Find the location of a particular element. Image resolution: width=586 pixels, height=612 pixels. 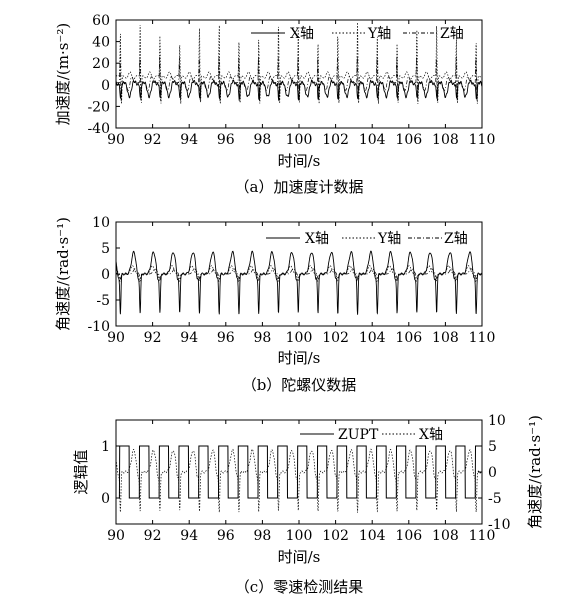

right-y-tick-label: 5 is located at coordinates (492, 447).